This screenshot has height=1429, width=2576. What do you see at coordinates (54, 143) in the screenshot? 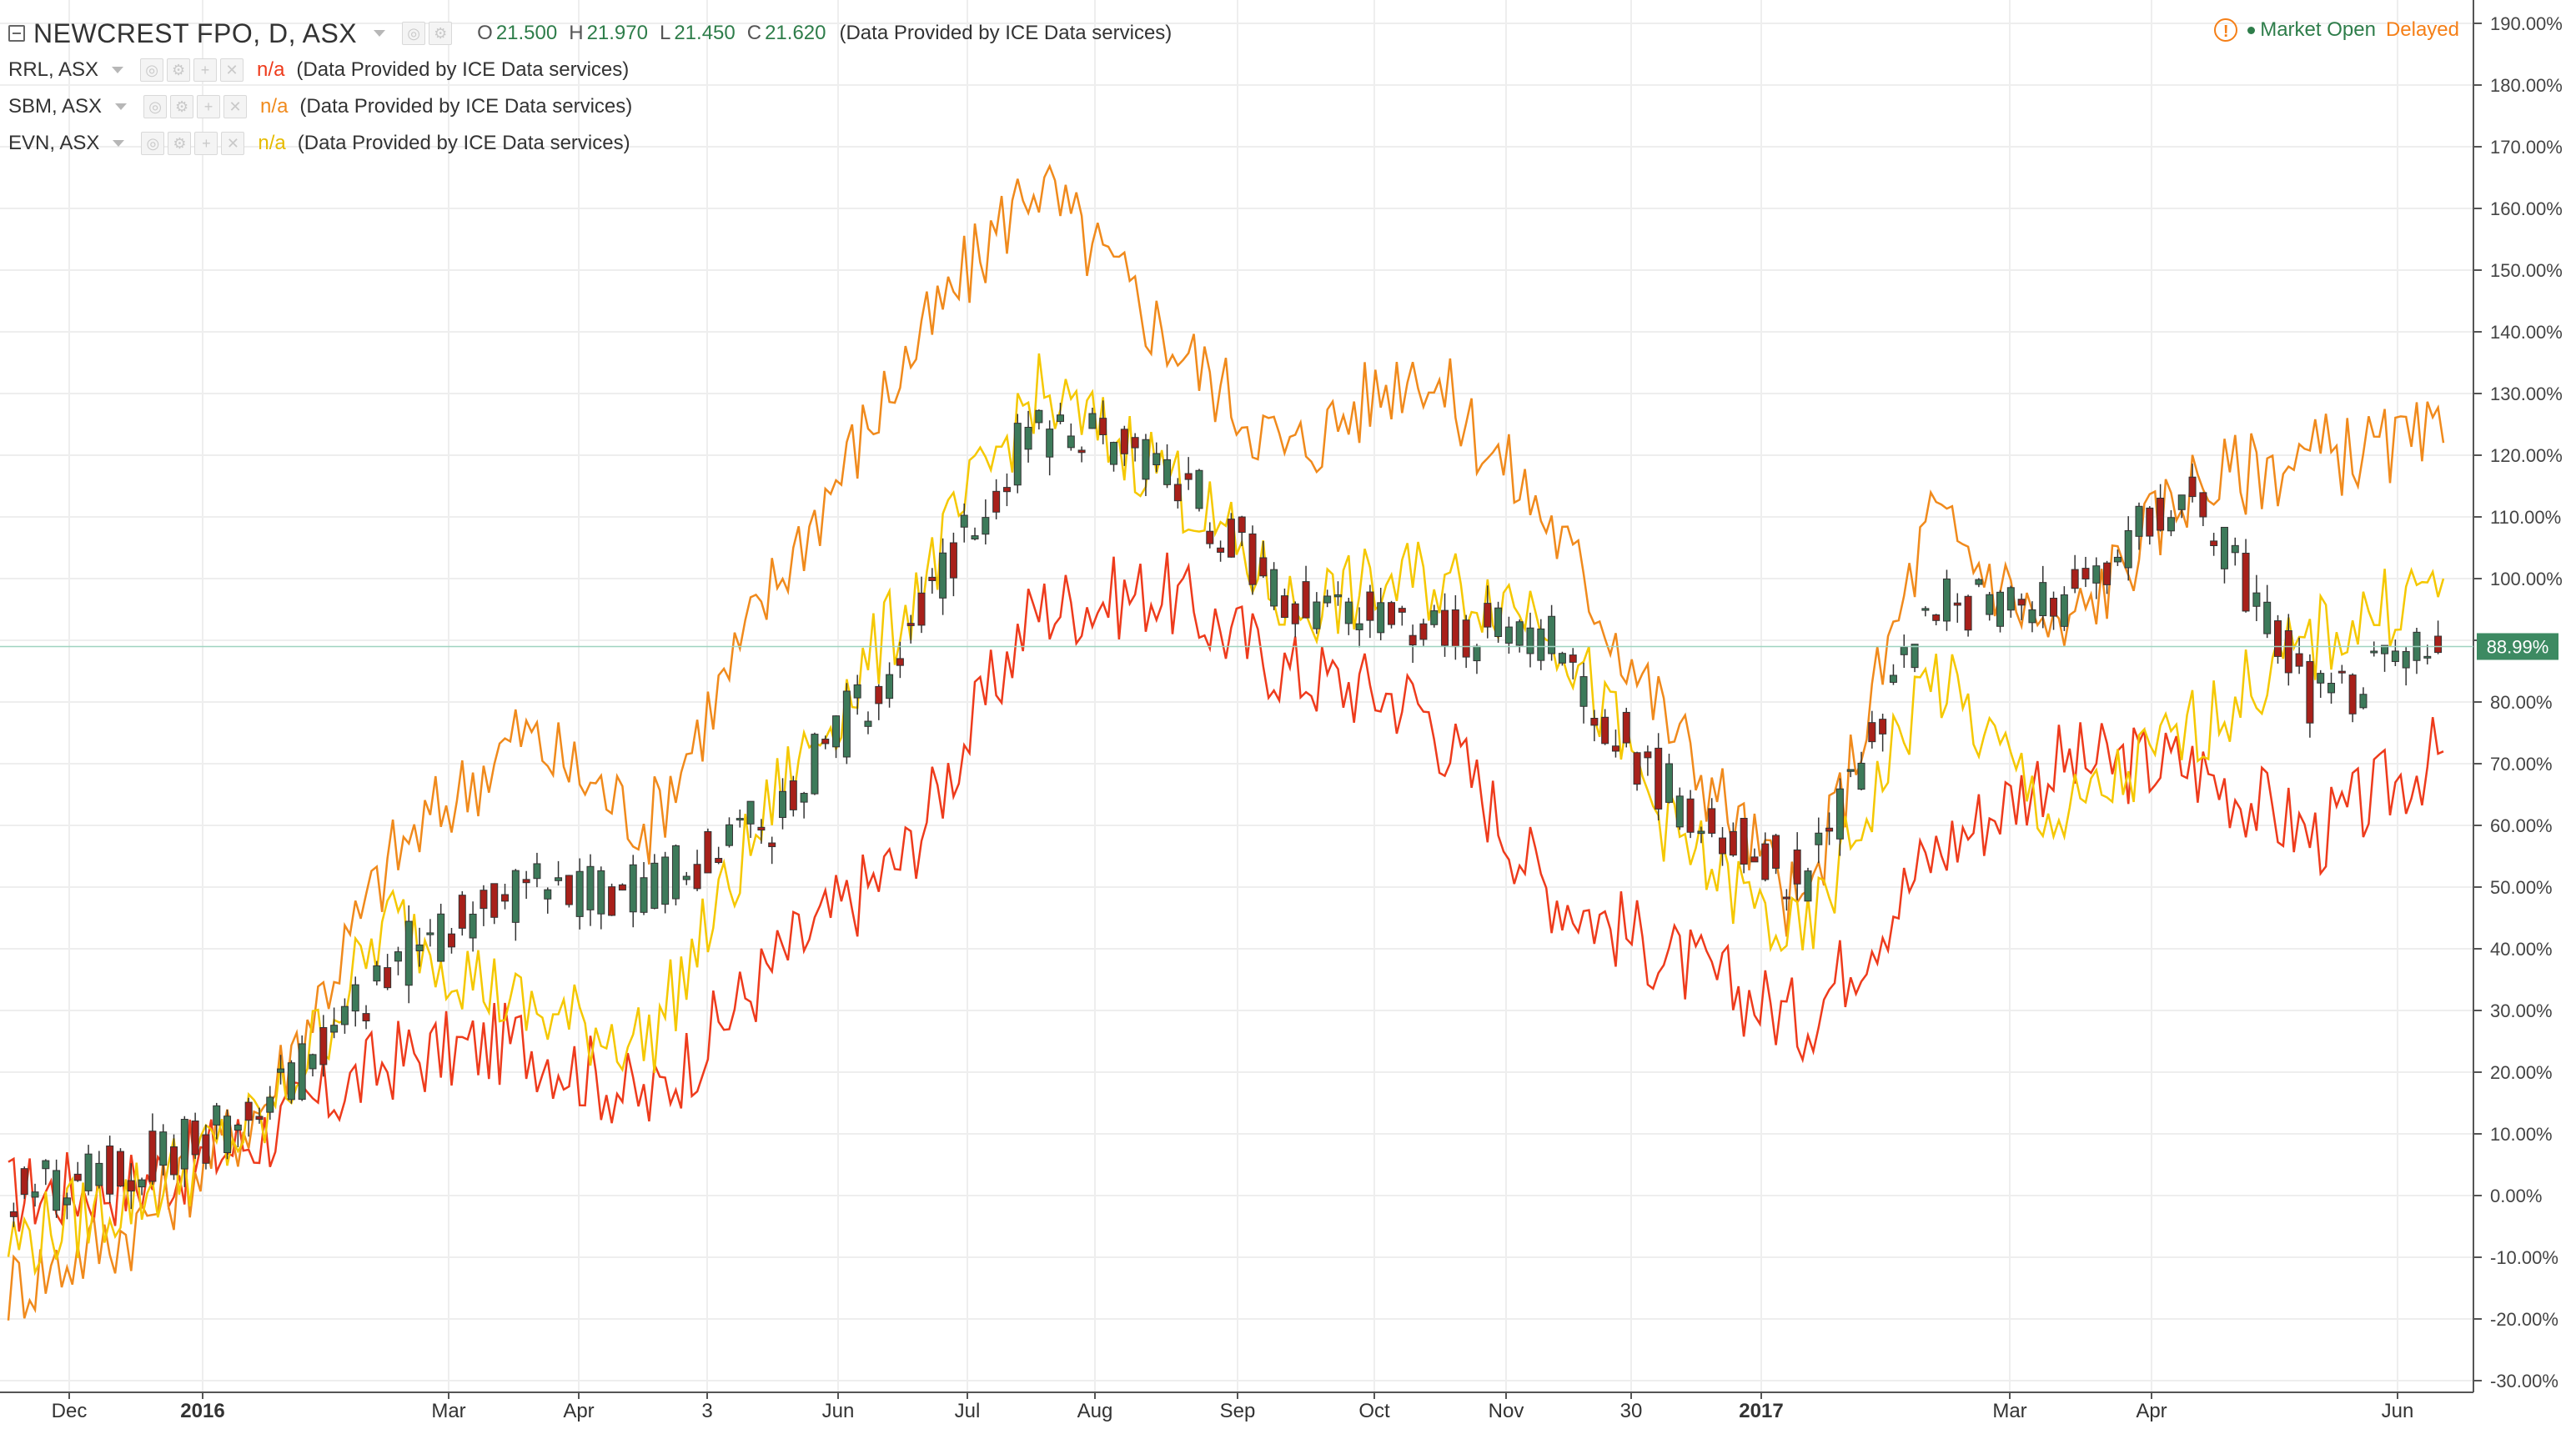
I see `compare-symbol: EVN, ASX` at bounding box center [54, 143].